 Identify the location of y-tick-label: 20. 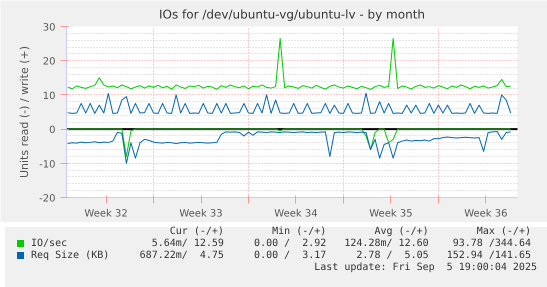
(49, 62).